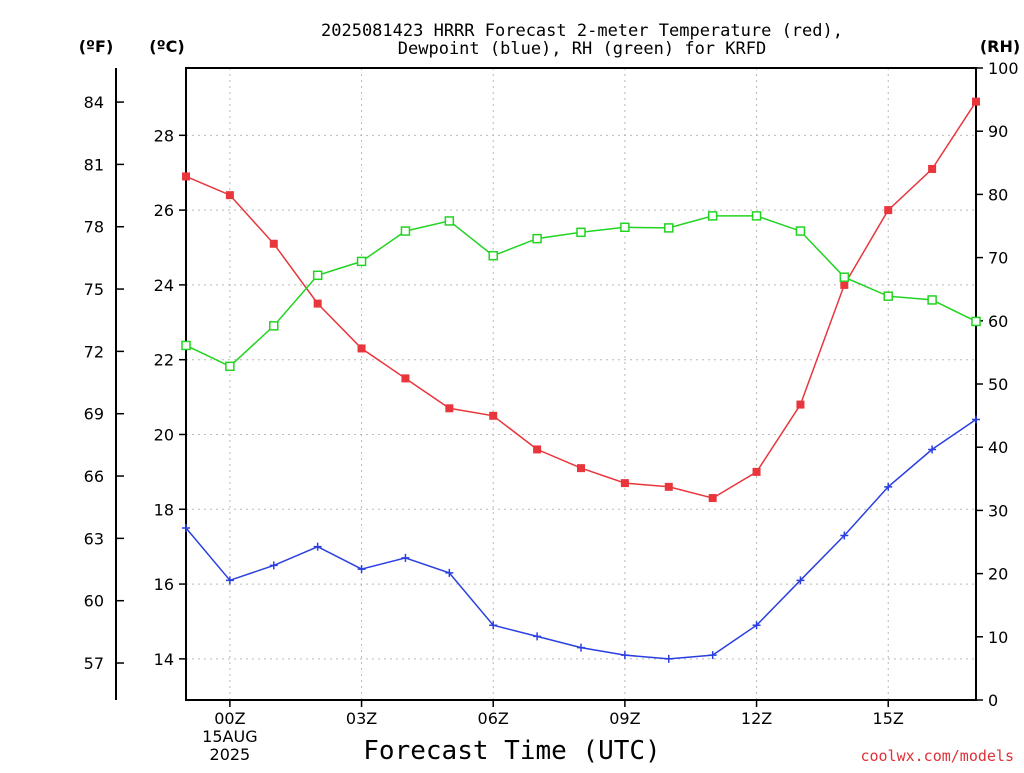  What do you see at coordinates (164, 434) in the screenshot?
I see `celsius-tick-label: 20` at bounding box center [164, 434].